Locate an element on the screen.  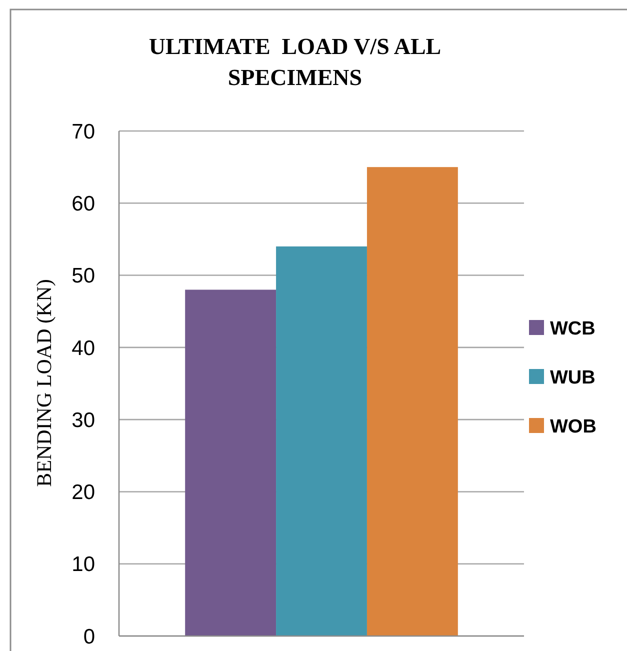
chart-title: ULTIMATE LOAD V/S ALL SPECIMENS is located at coordinates (295, 62).